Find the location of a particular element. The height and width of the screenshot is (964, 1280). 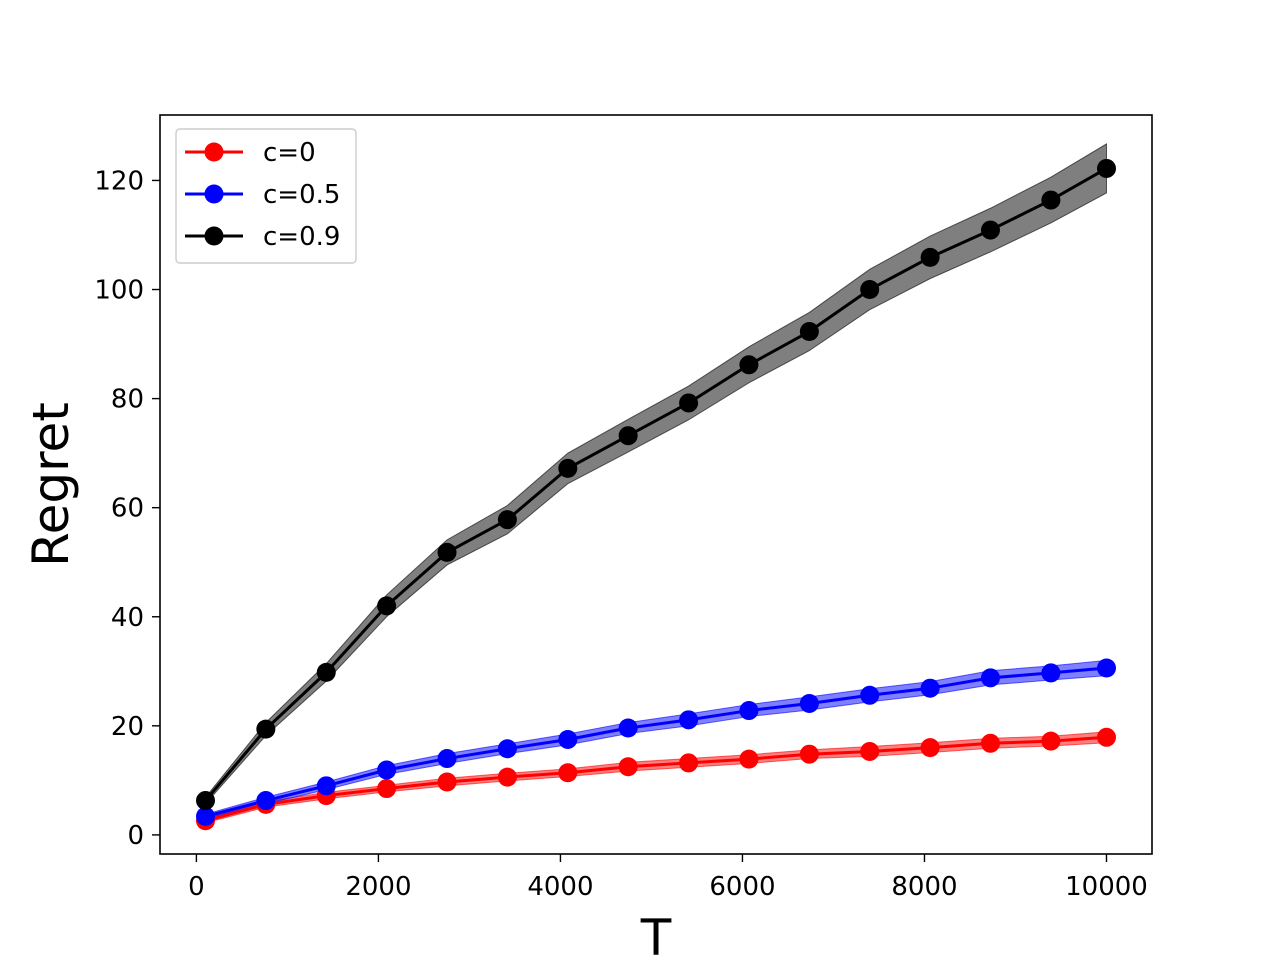

x-tick-label-5: 10000 is located at coordinates (1106, 887).